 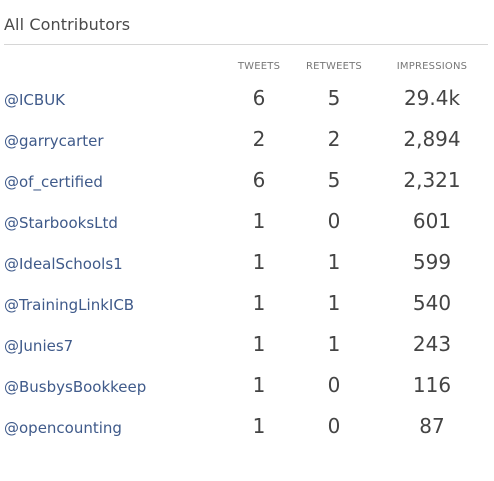 I want to click on column-header-impressions: IMPRESSIONS, so click(x=432, y=66).